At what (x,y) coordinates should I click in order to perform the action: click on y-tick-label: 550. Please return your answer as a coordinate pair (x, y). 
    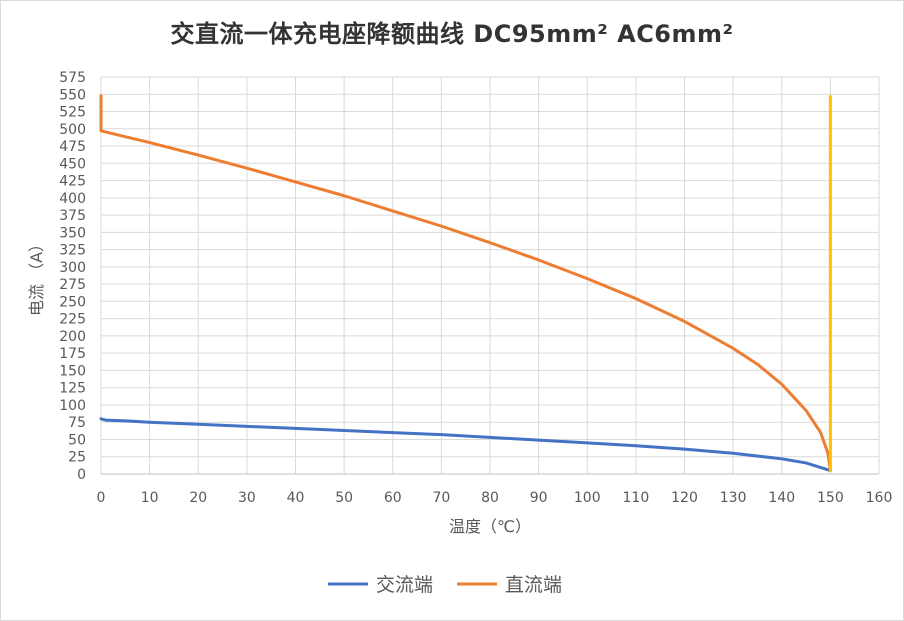
    Looking at the image, I should click on (72, 95).